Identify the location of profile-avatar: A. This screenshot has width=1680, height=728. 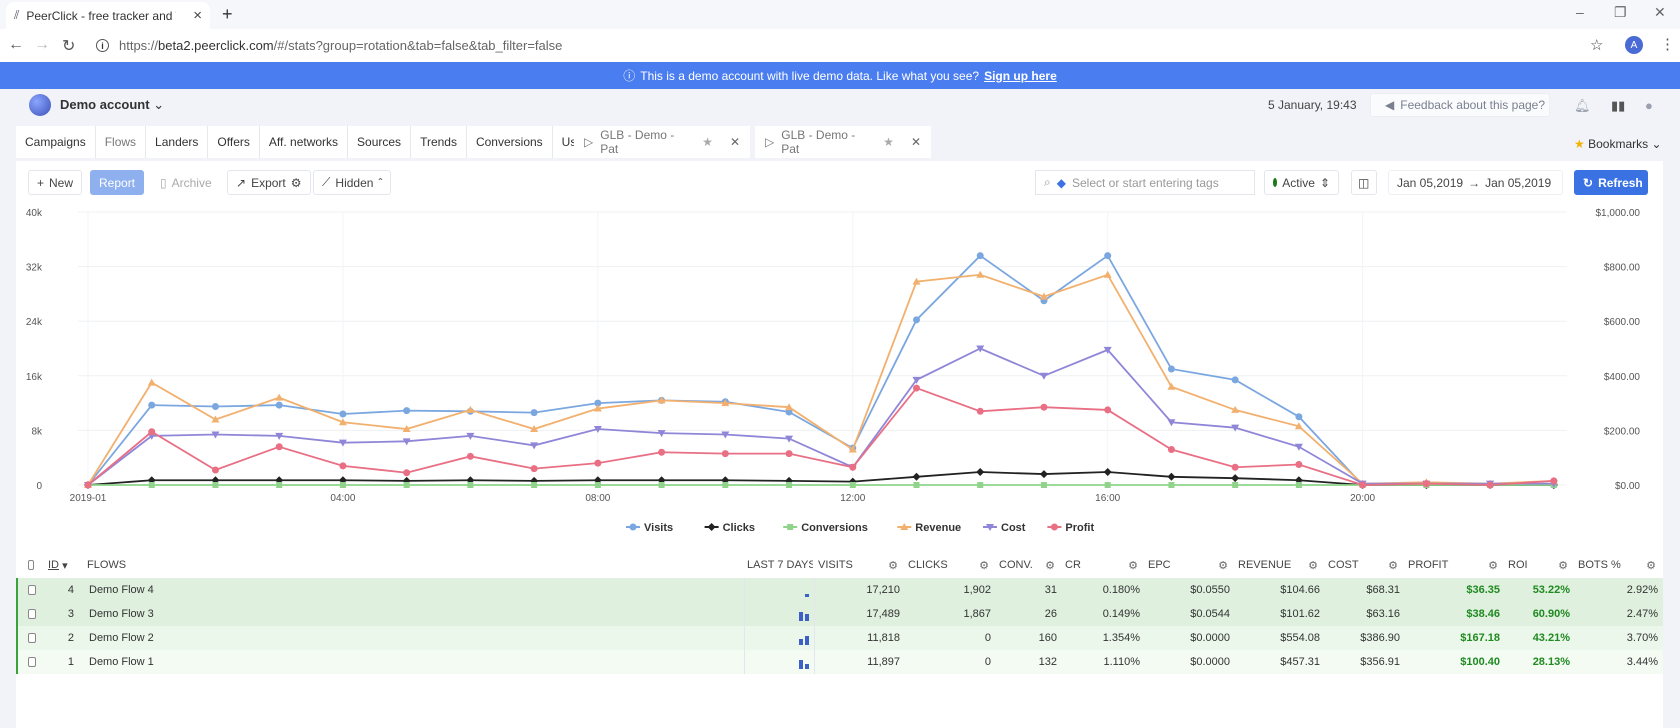
(1634, 45).